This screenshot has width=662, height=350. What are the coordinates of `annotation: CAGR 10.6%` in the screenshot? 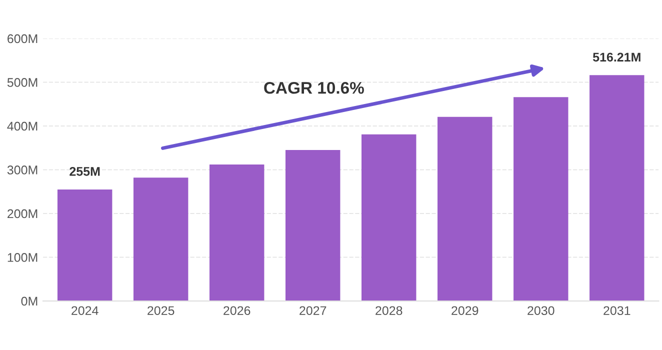 It's located at (314, 88).